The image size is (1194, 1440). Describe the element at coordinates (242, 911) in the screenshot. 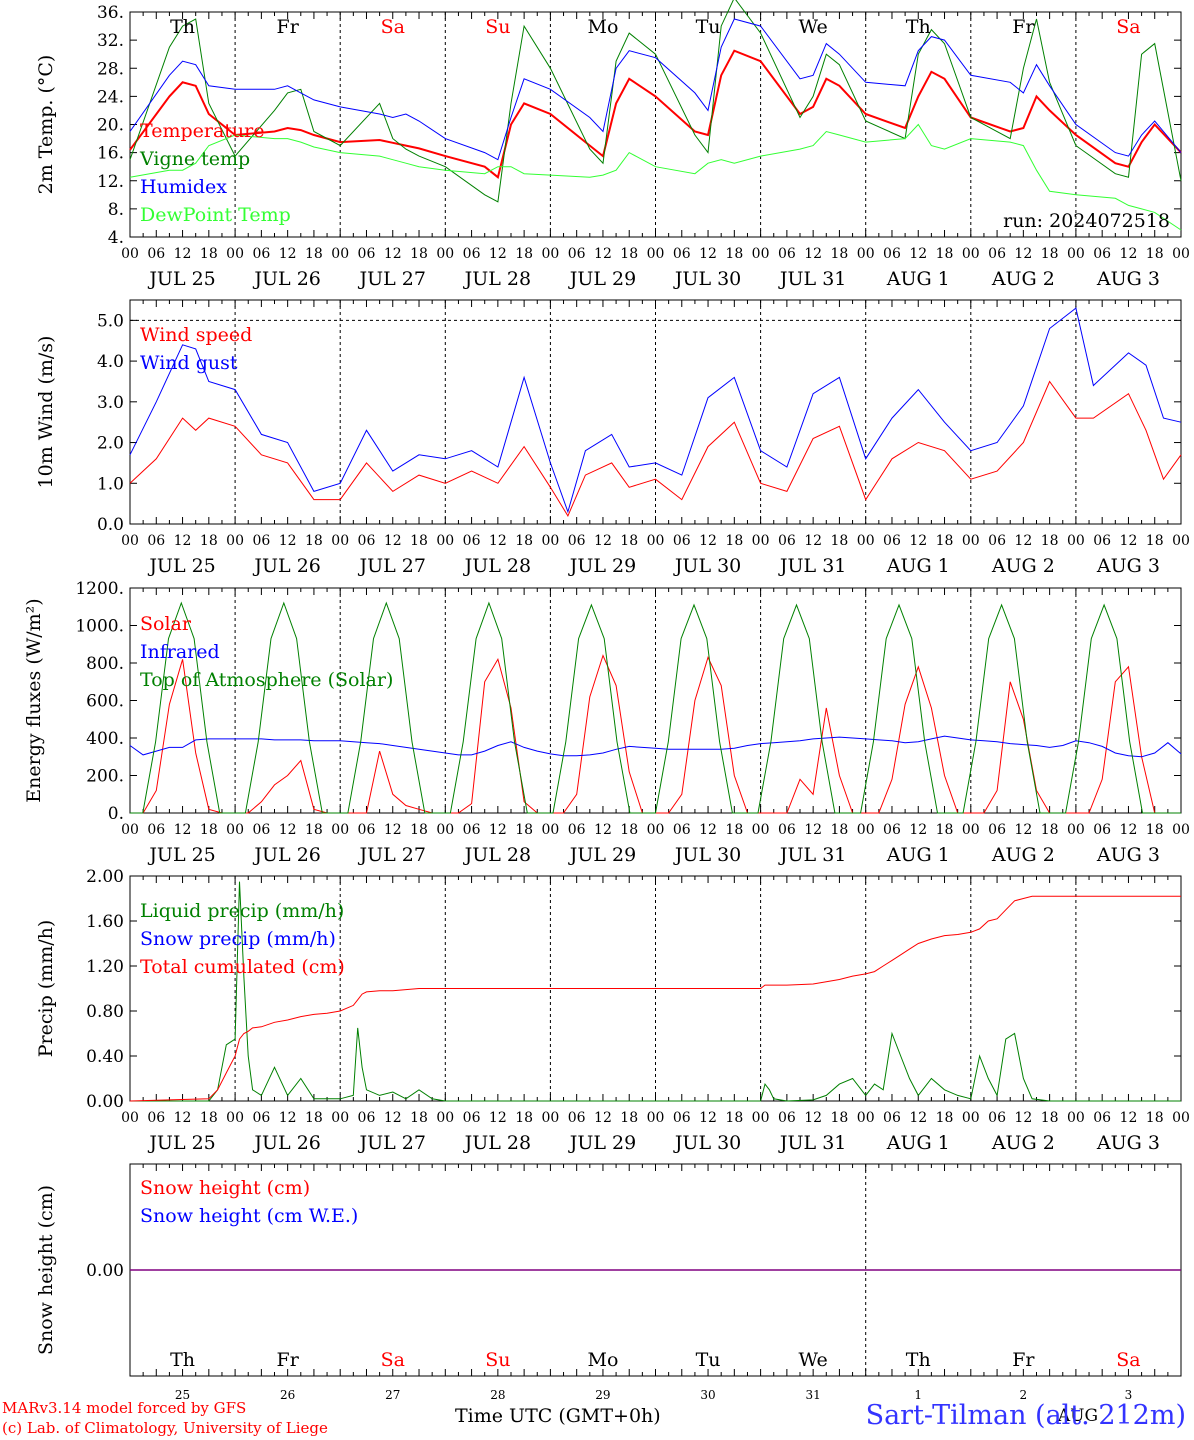

I see `legend-entry: Liquid precip (mm/h)` at that location.